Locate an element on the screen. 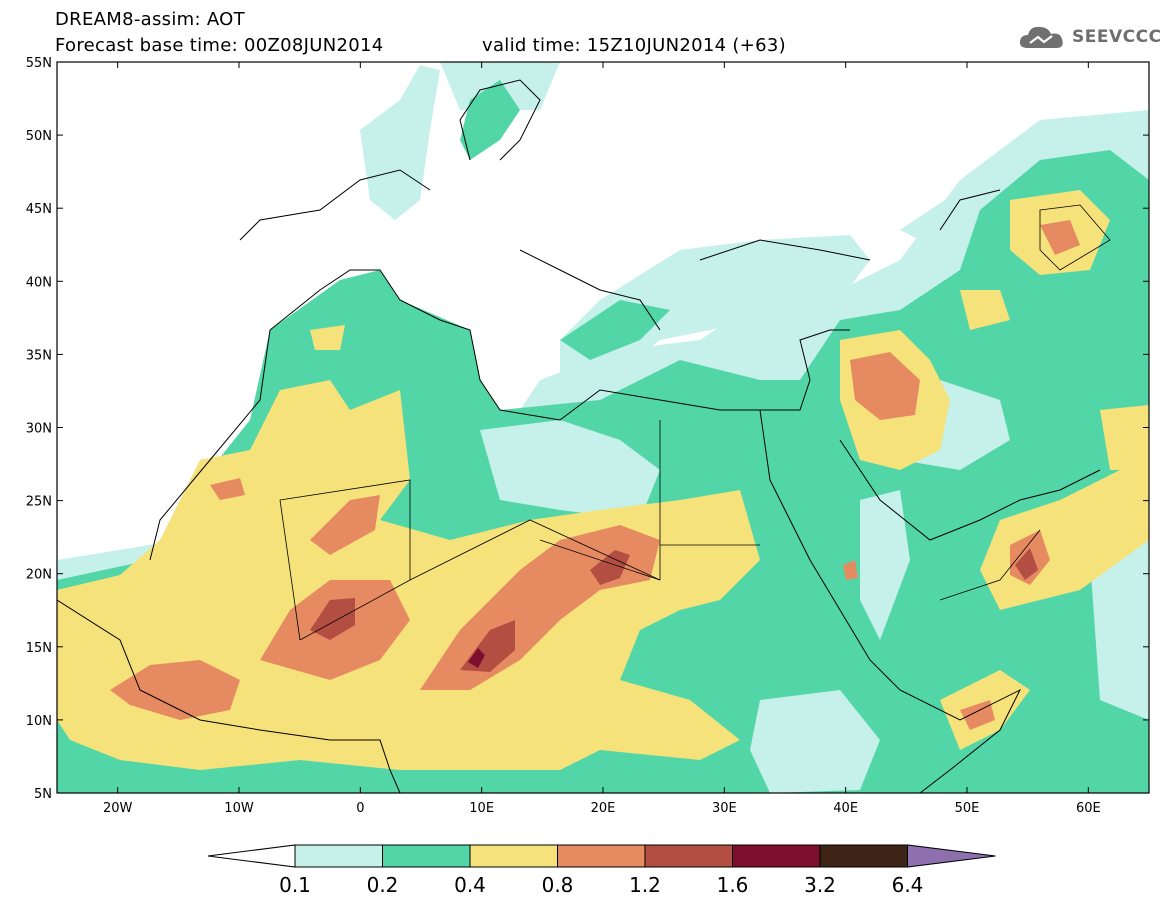 Image resolution: width=1165 pixels, height=905 pixels. colorbar-under-arrow is located at coordinates (251, 856).